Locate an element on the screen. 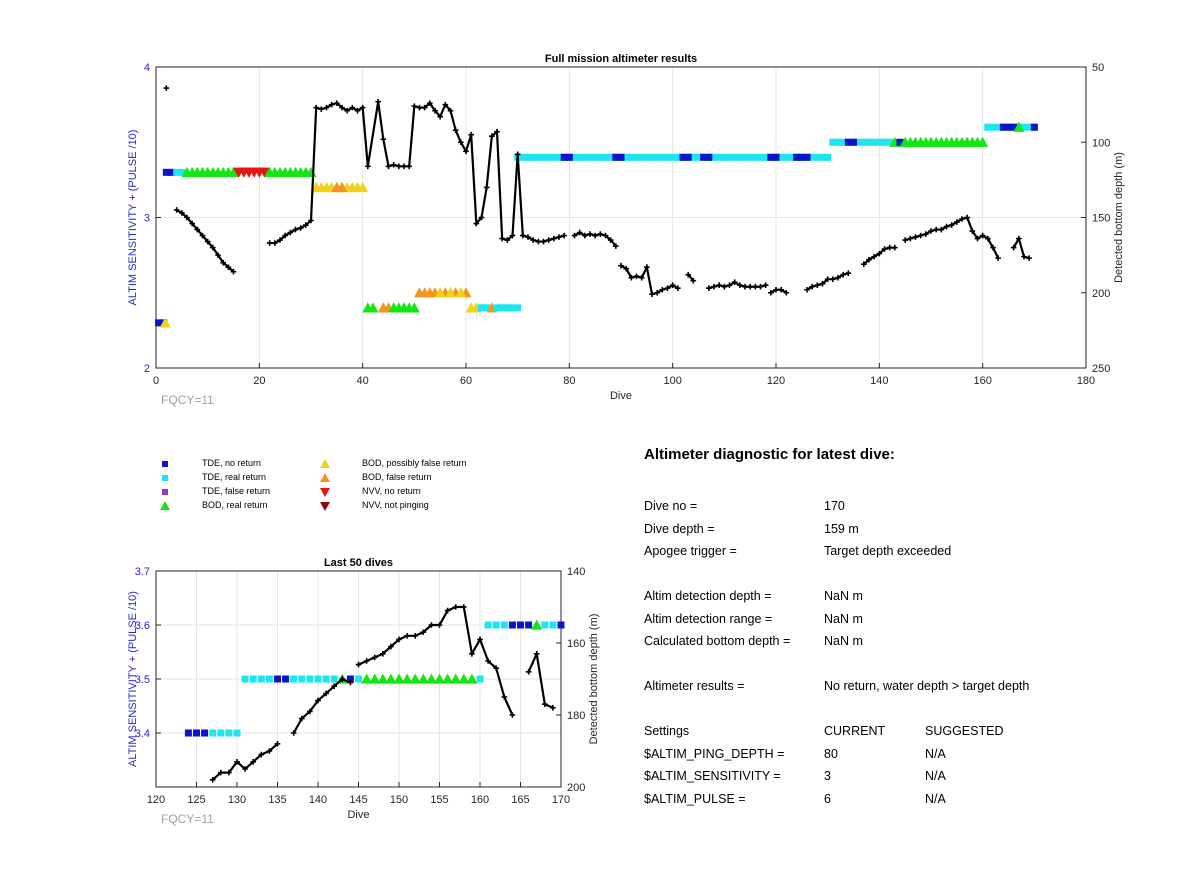  x-tick-label: 0 is located at coordinates (156, 381).